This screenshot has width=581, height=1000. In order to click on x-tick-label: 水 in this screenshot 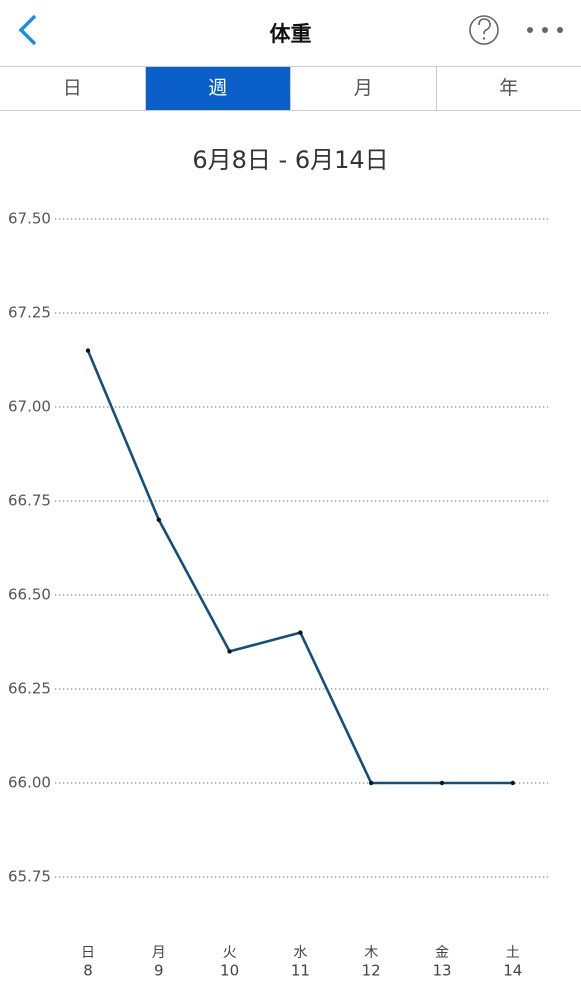, I will do `click(300, 953)`.